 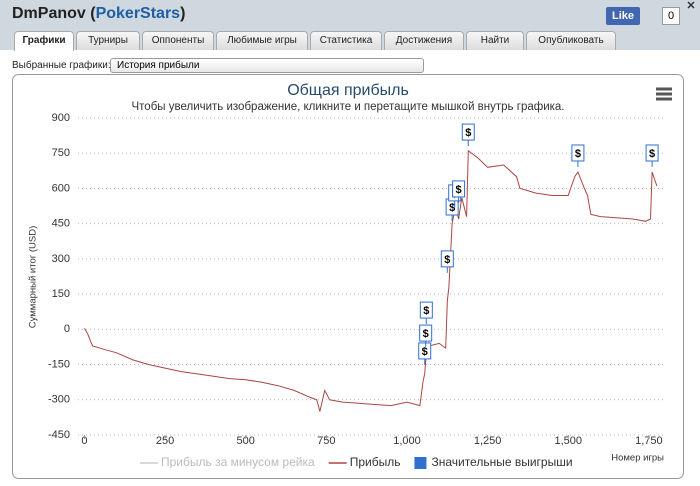 What do you see at coordinates (346, 40) in the screenshot?
I see `tab: Статистика` at bounding box center [346, 40].